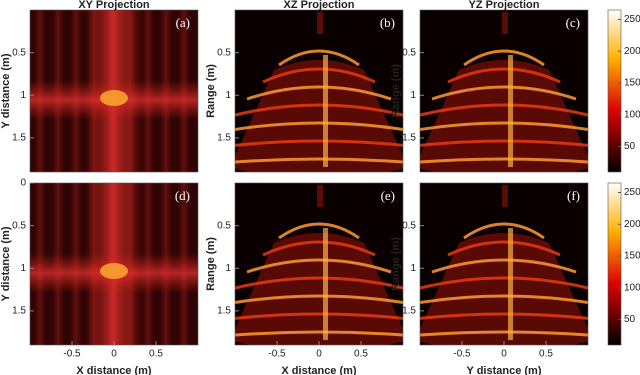 This screenshot has height=375, width=640. I want to click on panel-label: (a), so click(183, 22).